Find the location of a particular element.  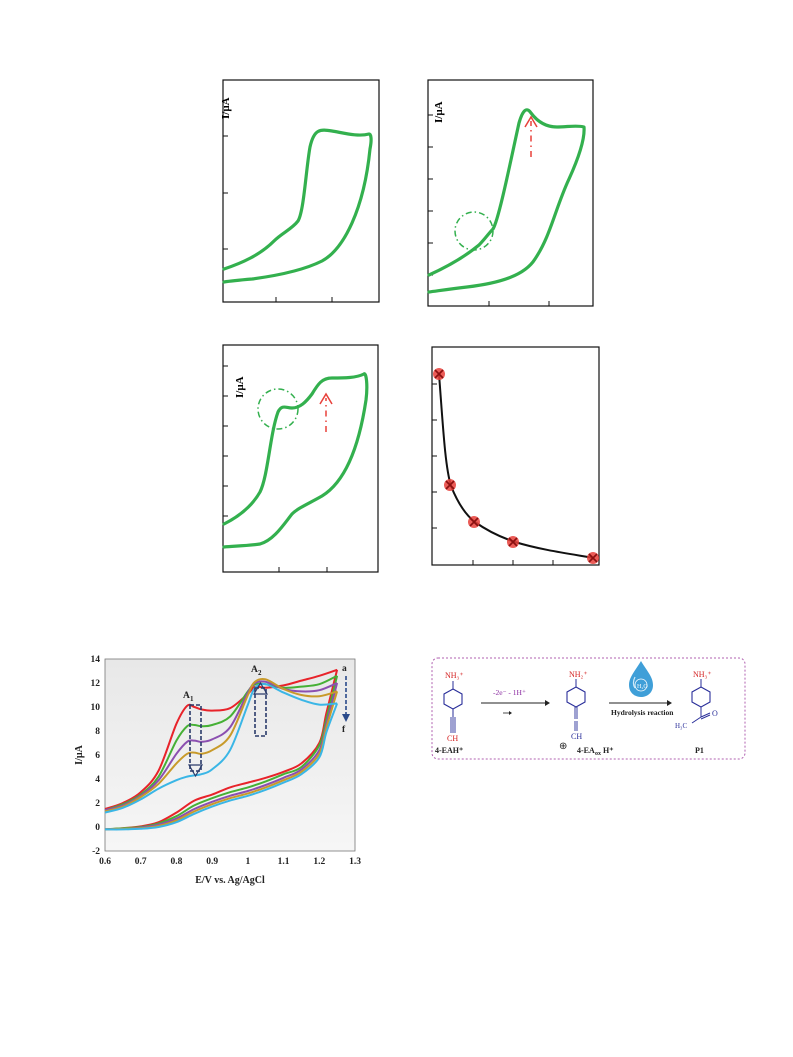

decay-plot is located at coordinates (515, 456).